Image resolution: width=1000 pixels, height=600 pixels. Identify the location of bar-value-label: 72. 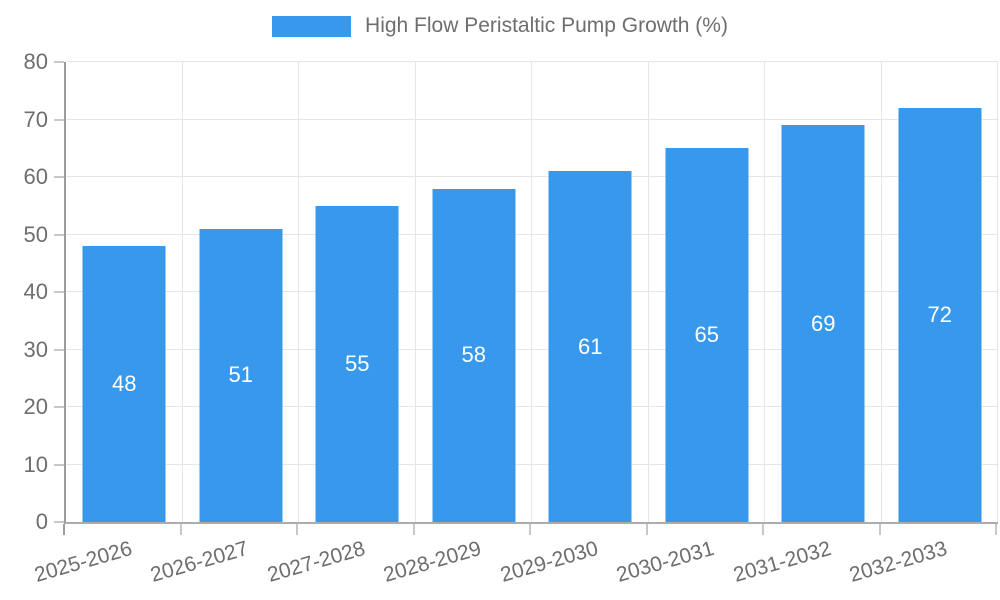
(939, 314).